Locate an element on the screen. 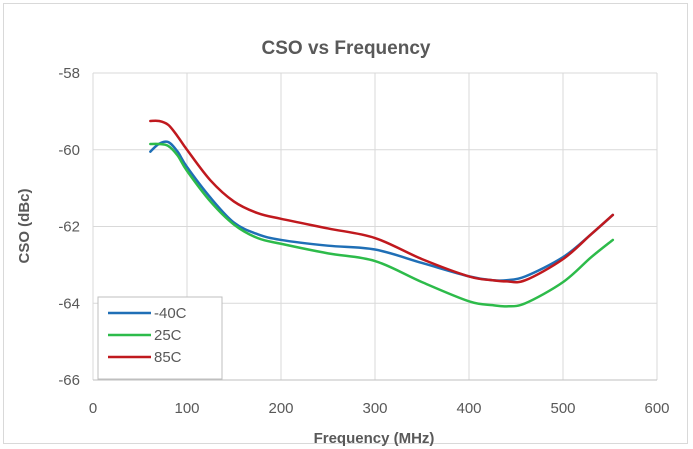 The height and width of the screenshot is (449, 693). y-tick-label: -60 is located at coordinates (69, 150).